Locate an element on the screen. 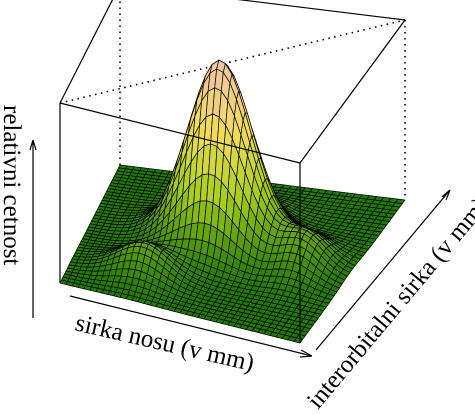 The width and height of the screenshot is (475, 415). y-axis-arrow is located at coordinates (383, 270).